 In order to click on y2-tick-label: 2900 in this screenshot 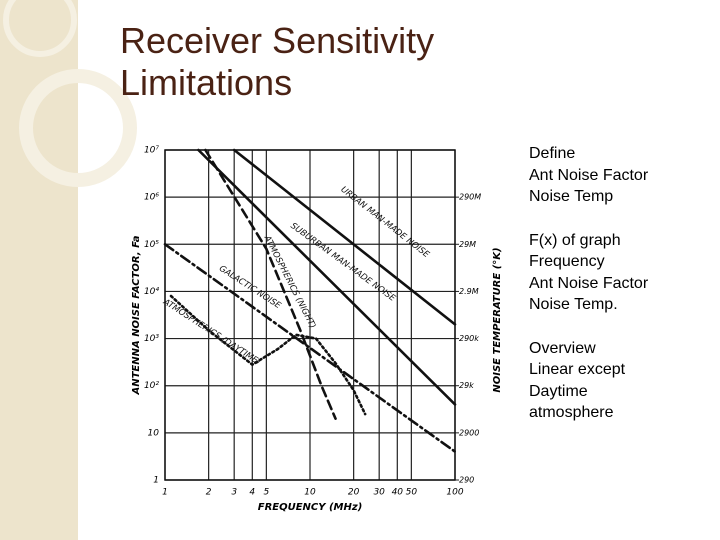, I will do `click(469, 432)`.